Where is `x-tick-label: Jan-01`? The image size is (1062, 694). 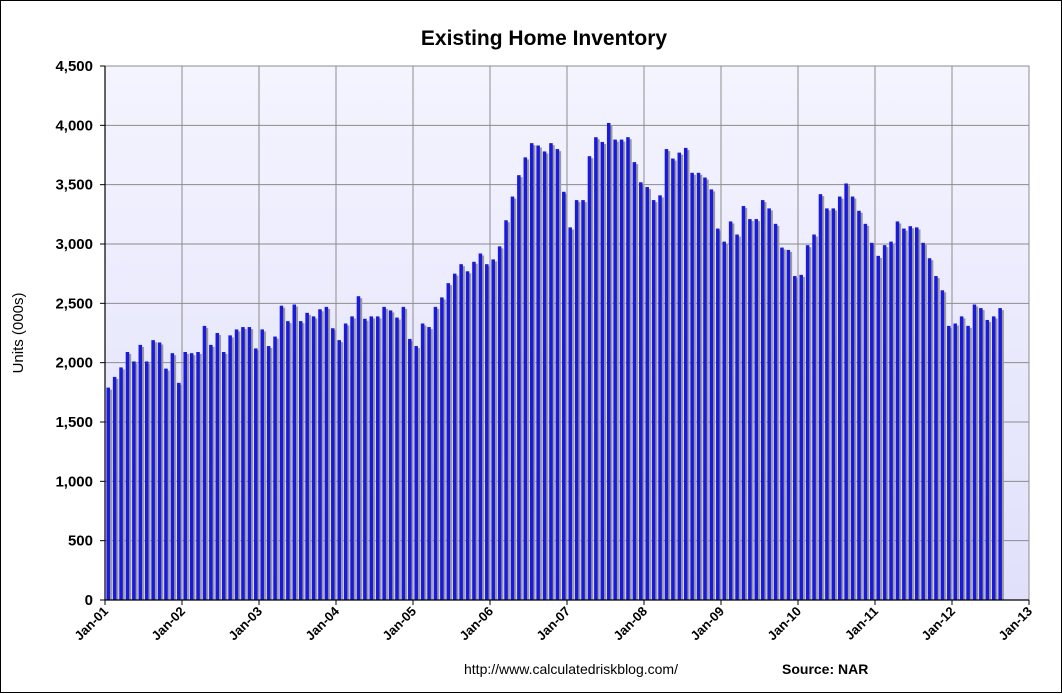
x-tick-label: Jan-01 is located at coordinates (91, 624).